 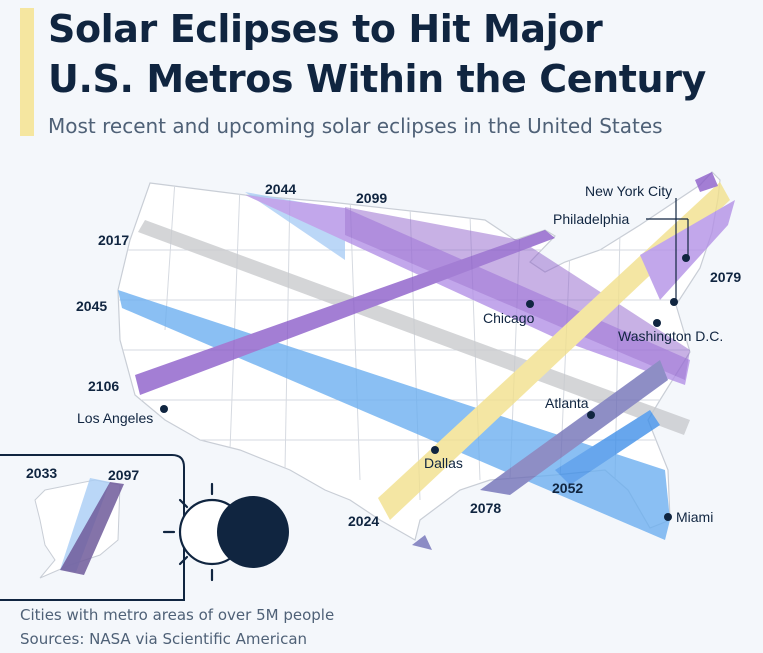 What do you see at coordinates (27, 72) in the screenshot?
I see `title-accent-bar` at bounding box center [27, 72].